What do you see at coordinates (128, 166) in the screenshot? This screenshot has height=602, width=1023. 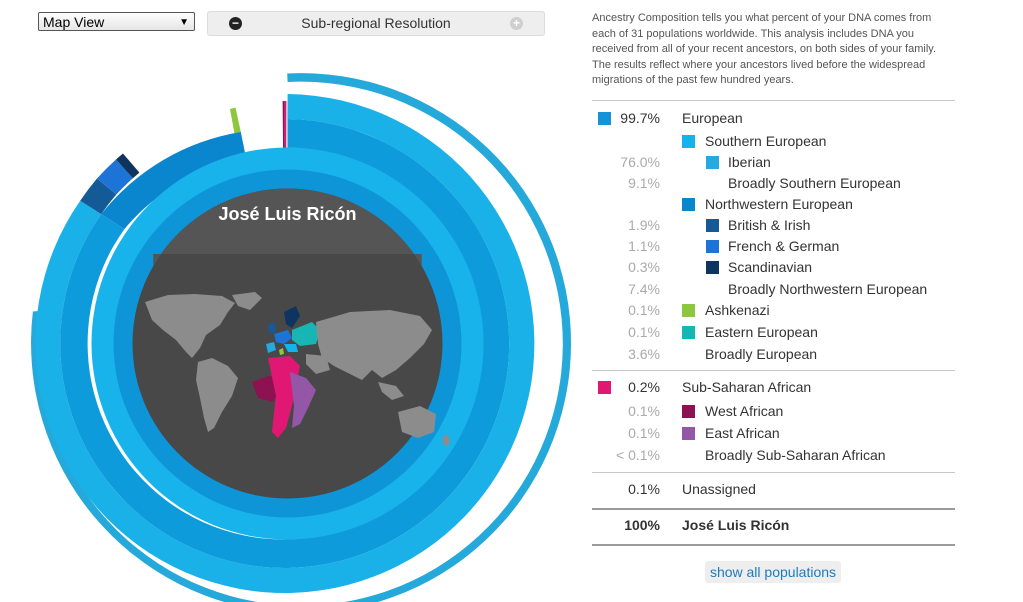 I see `ring-scandinavian` at bounding box center [128, 166].